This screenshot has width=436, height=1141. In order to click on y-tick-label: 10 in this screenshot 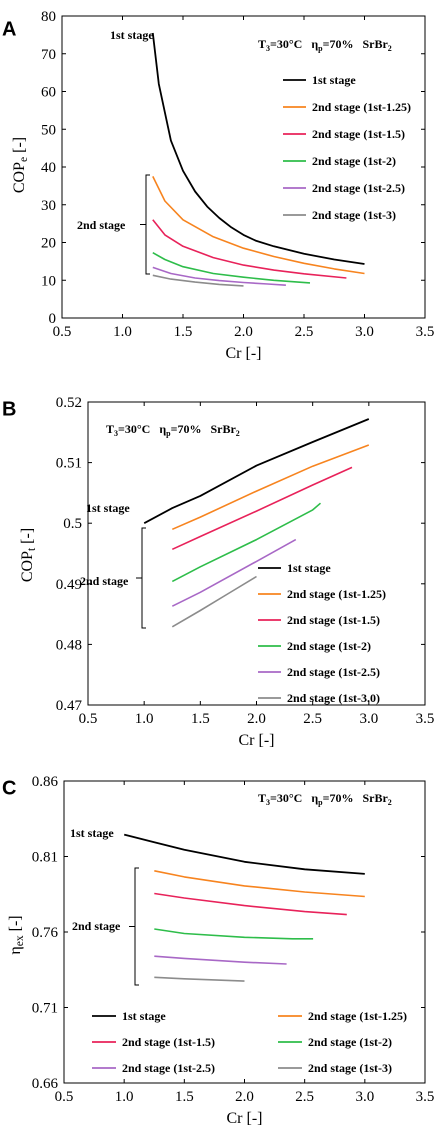, I will do `click(48, 281)`.